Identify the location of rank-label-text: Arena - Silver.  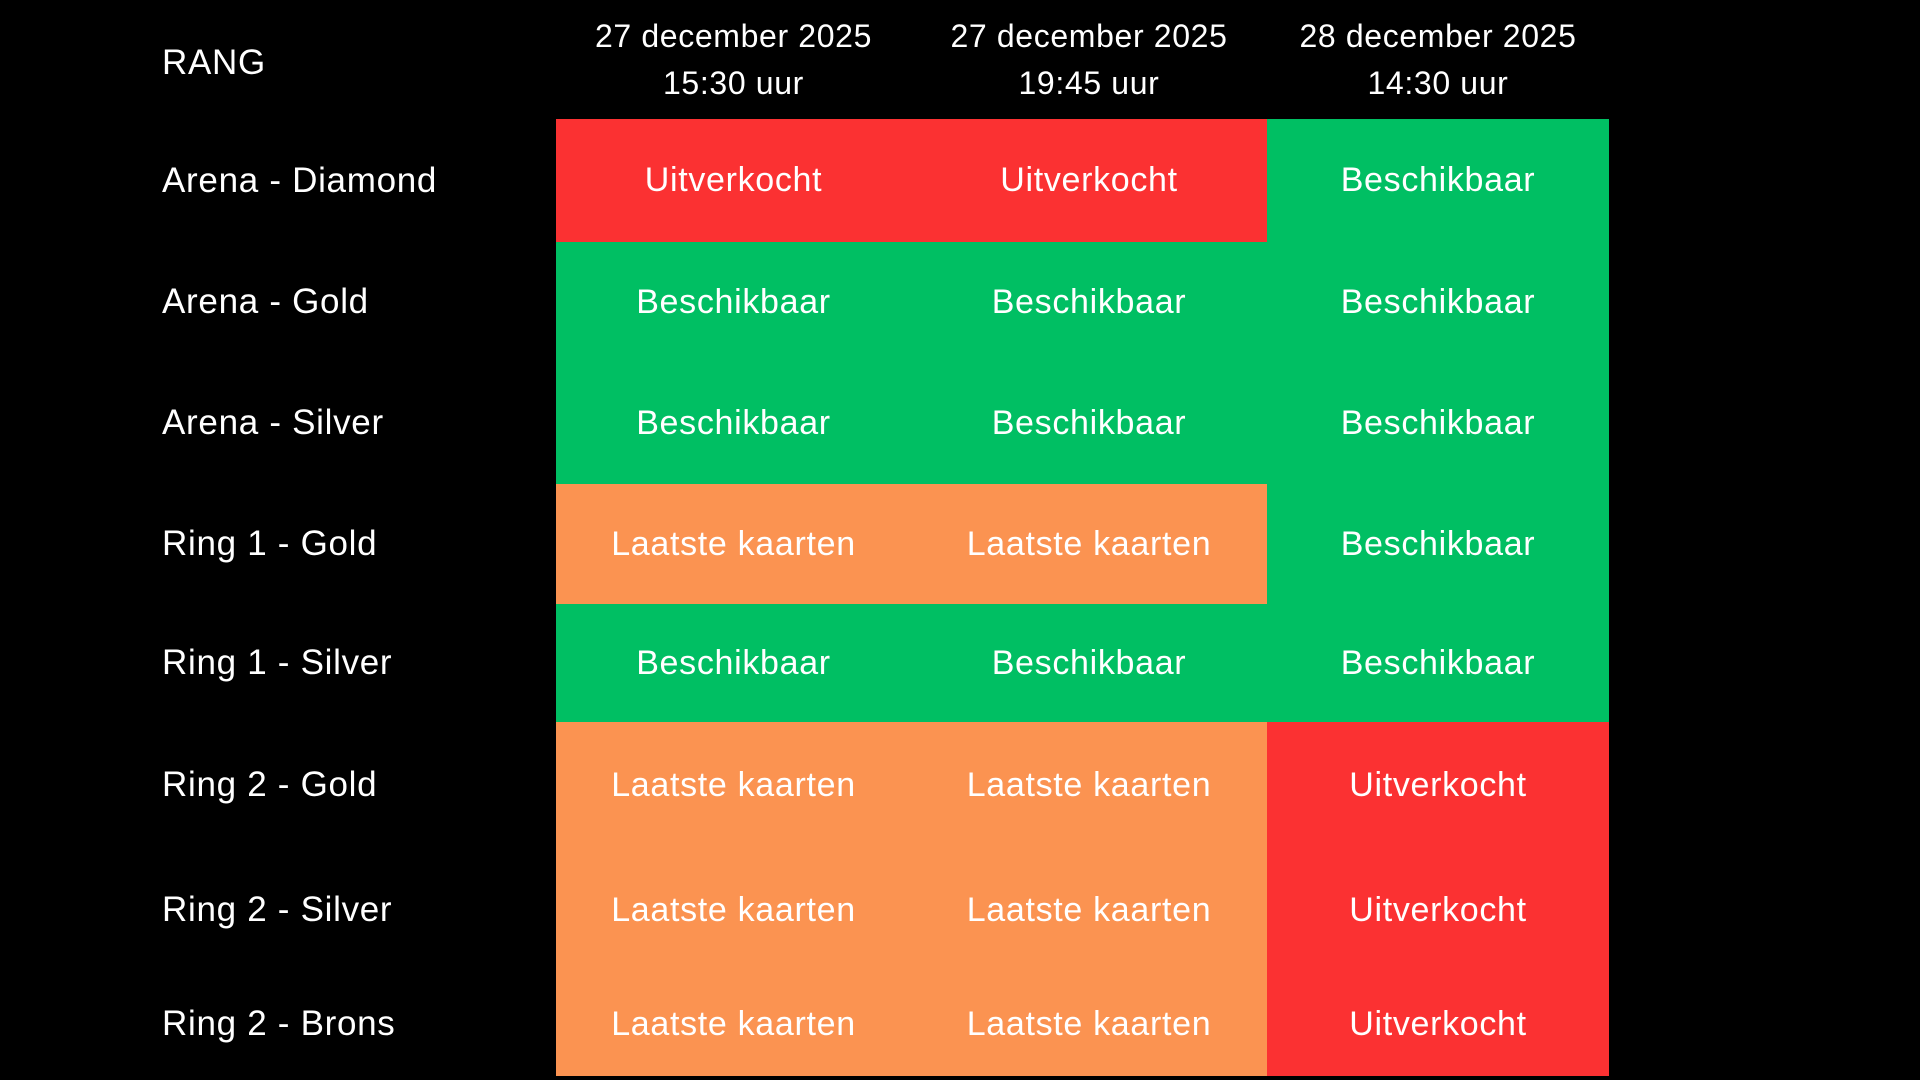
(273, 422).